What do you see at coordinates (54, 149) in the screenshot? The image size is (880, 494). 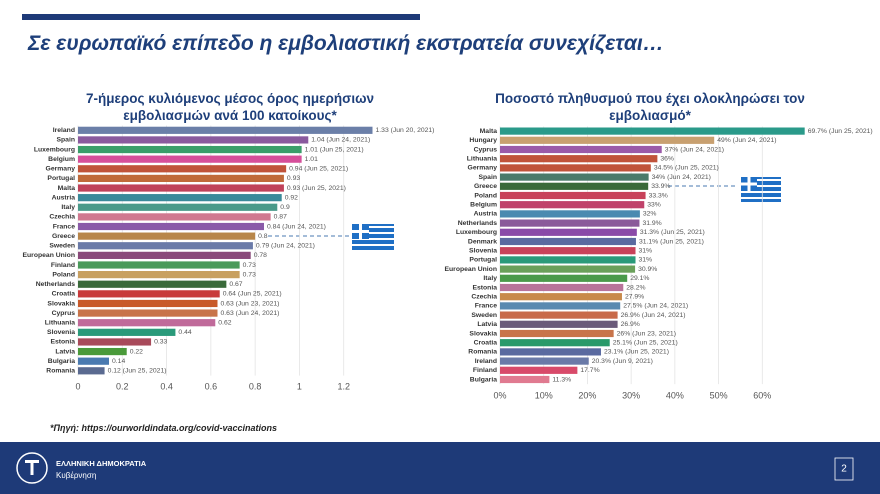 I see `category-label: Luxembourg` at bounding box center [54, 149].